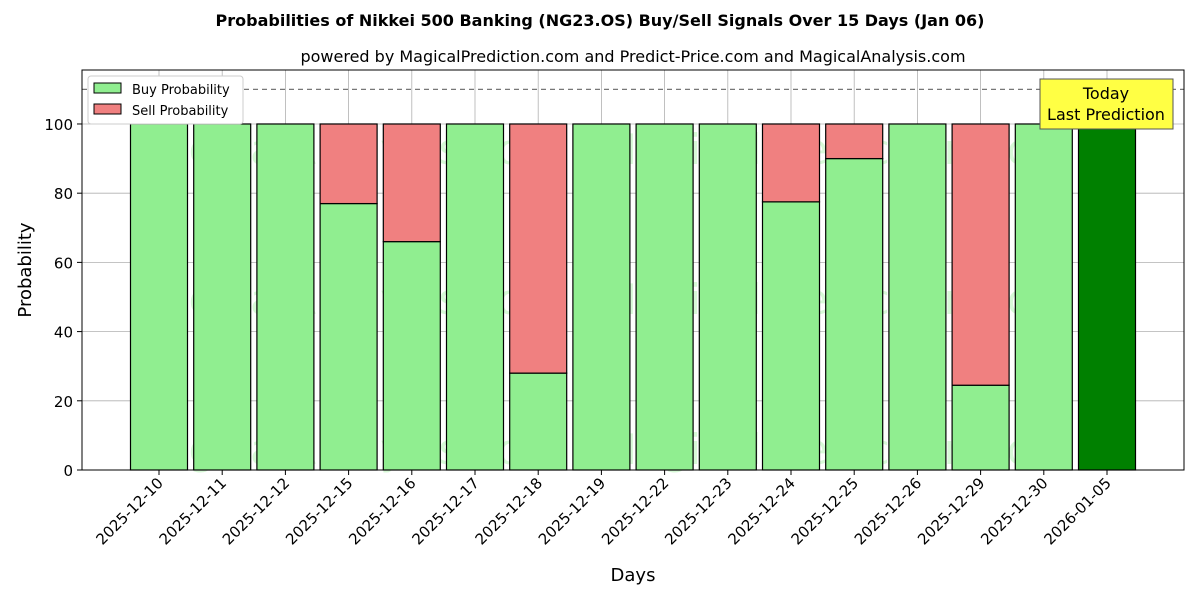 The image size is (1200, 600). Describe the element at coordinates (633, 575) in the screenshot. I see `x-axis-label: Days` at that location.